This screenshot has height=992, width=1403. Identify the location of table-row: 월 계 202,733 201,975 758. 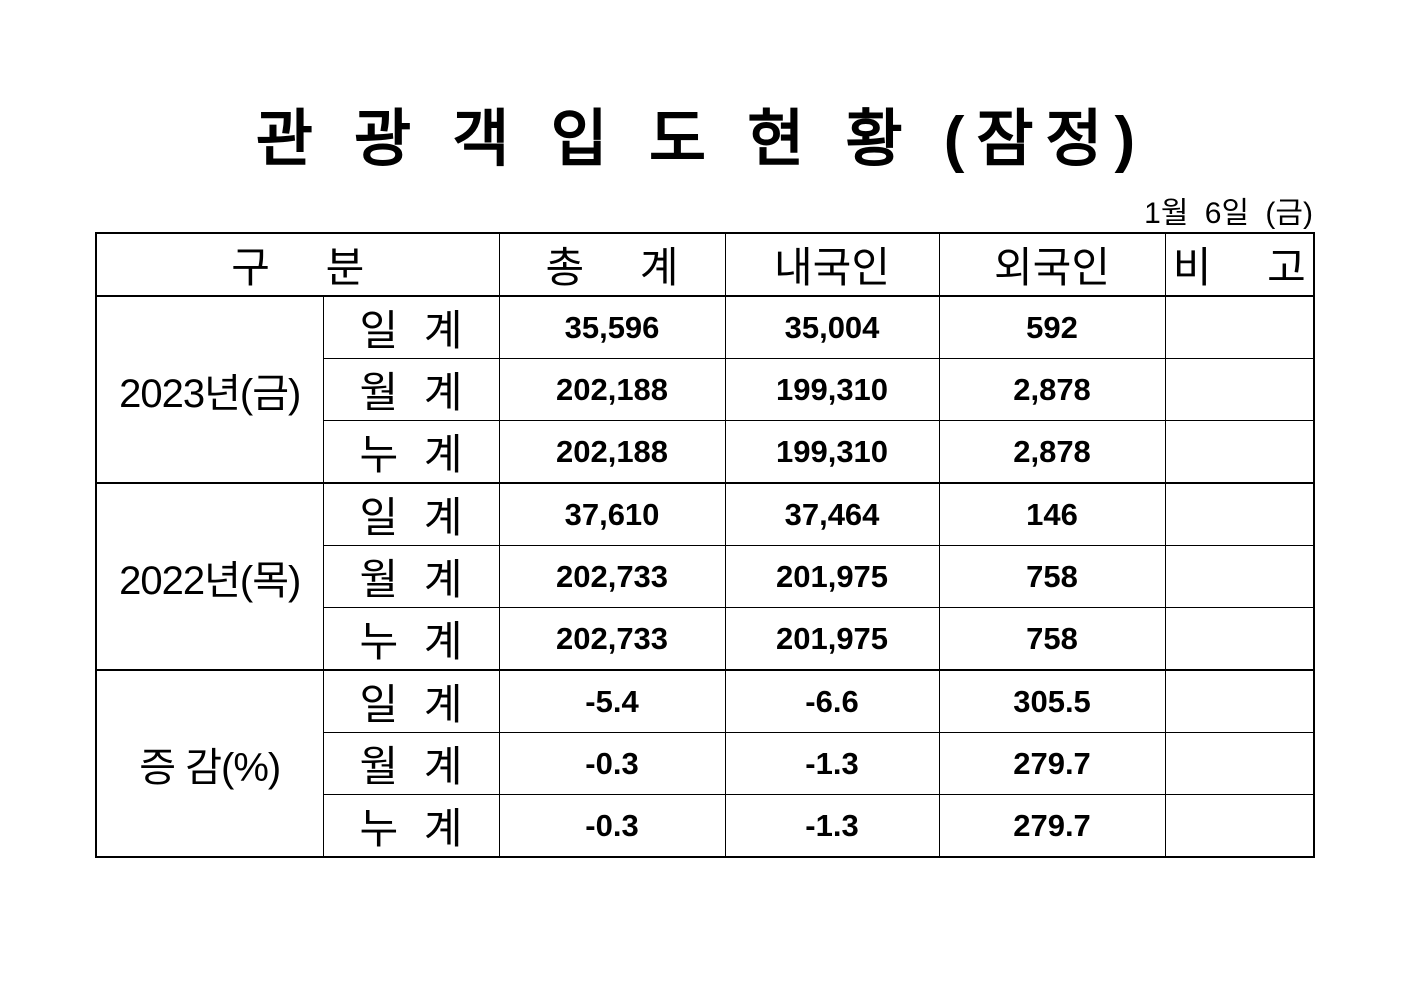
(705, 576).